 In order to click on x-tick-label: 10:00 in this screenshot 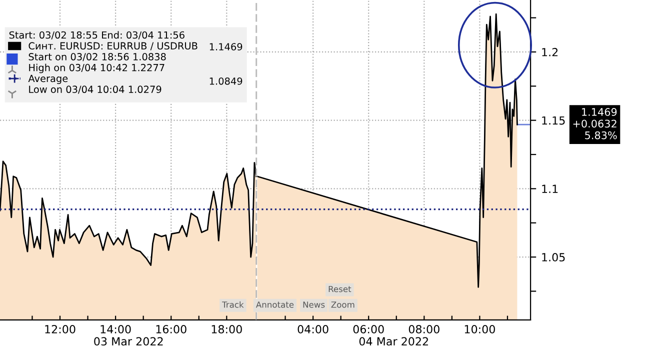, I will do `click(479, 329)`.